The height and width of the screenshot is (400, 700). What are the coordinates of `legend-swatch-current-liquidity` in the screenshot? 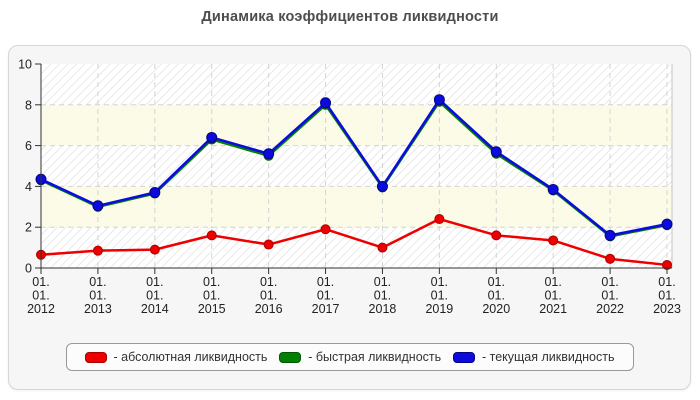 It's located at (463, 357).